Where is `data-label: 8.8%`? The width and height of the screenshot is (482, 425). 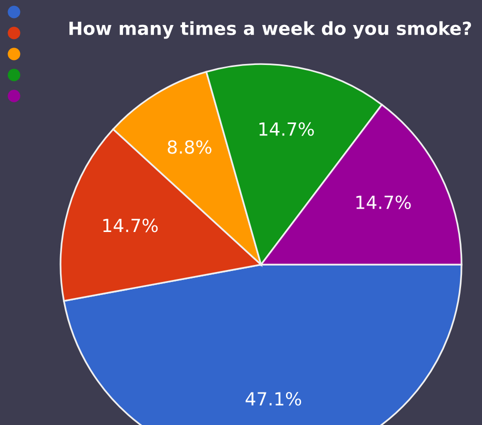
data-label: 8.8% is located at coordinates (190, 147).